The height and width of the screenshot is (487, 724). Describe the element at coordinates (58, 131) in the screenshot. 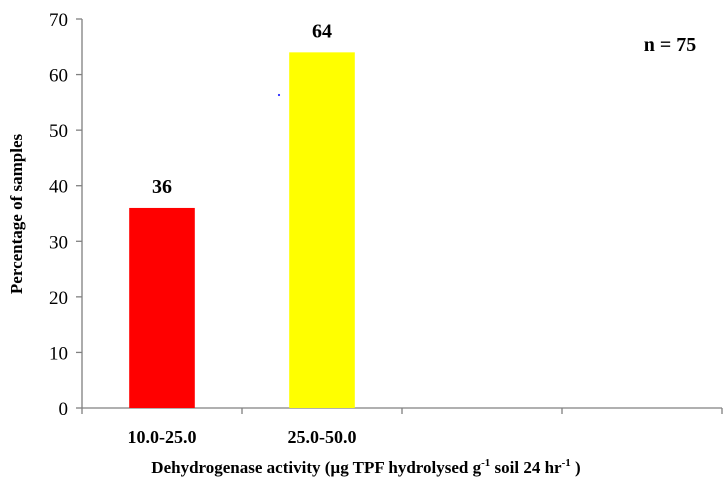

I see `y-tick-label: 50` at that location.